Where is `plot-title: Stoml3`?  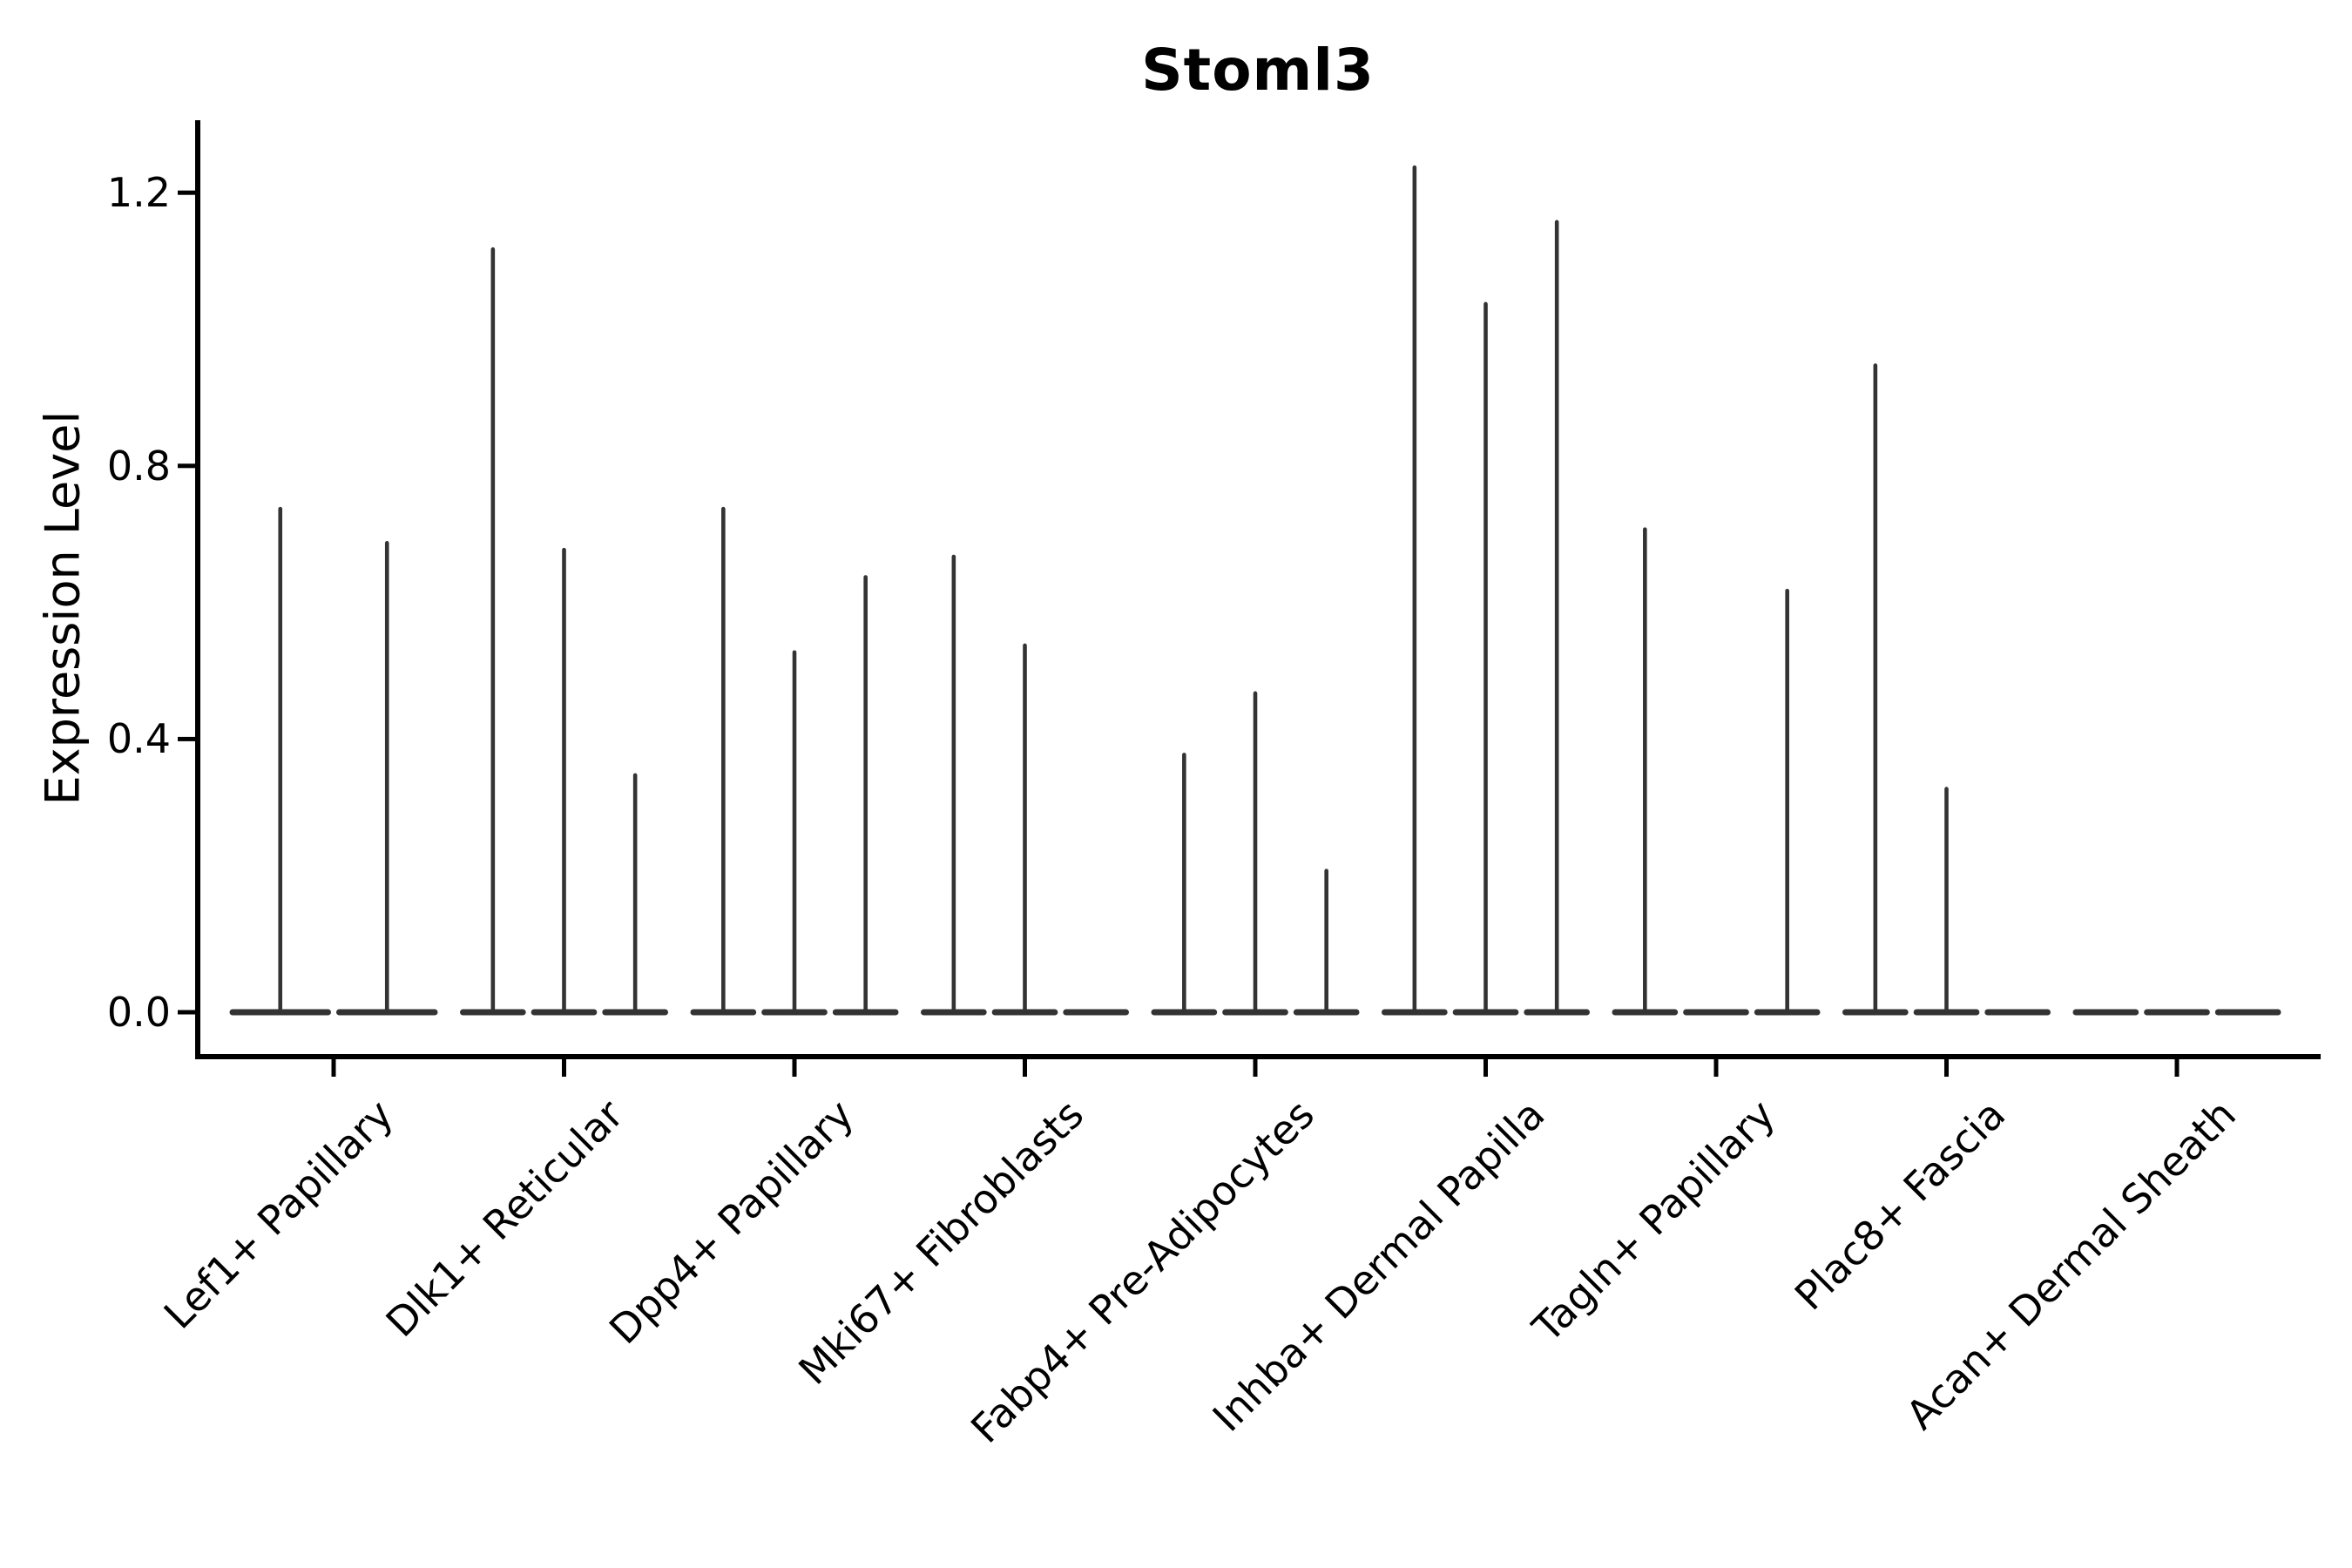
plot-title: Stoml3 is located at coordinates (1258, 70).